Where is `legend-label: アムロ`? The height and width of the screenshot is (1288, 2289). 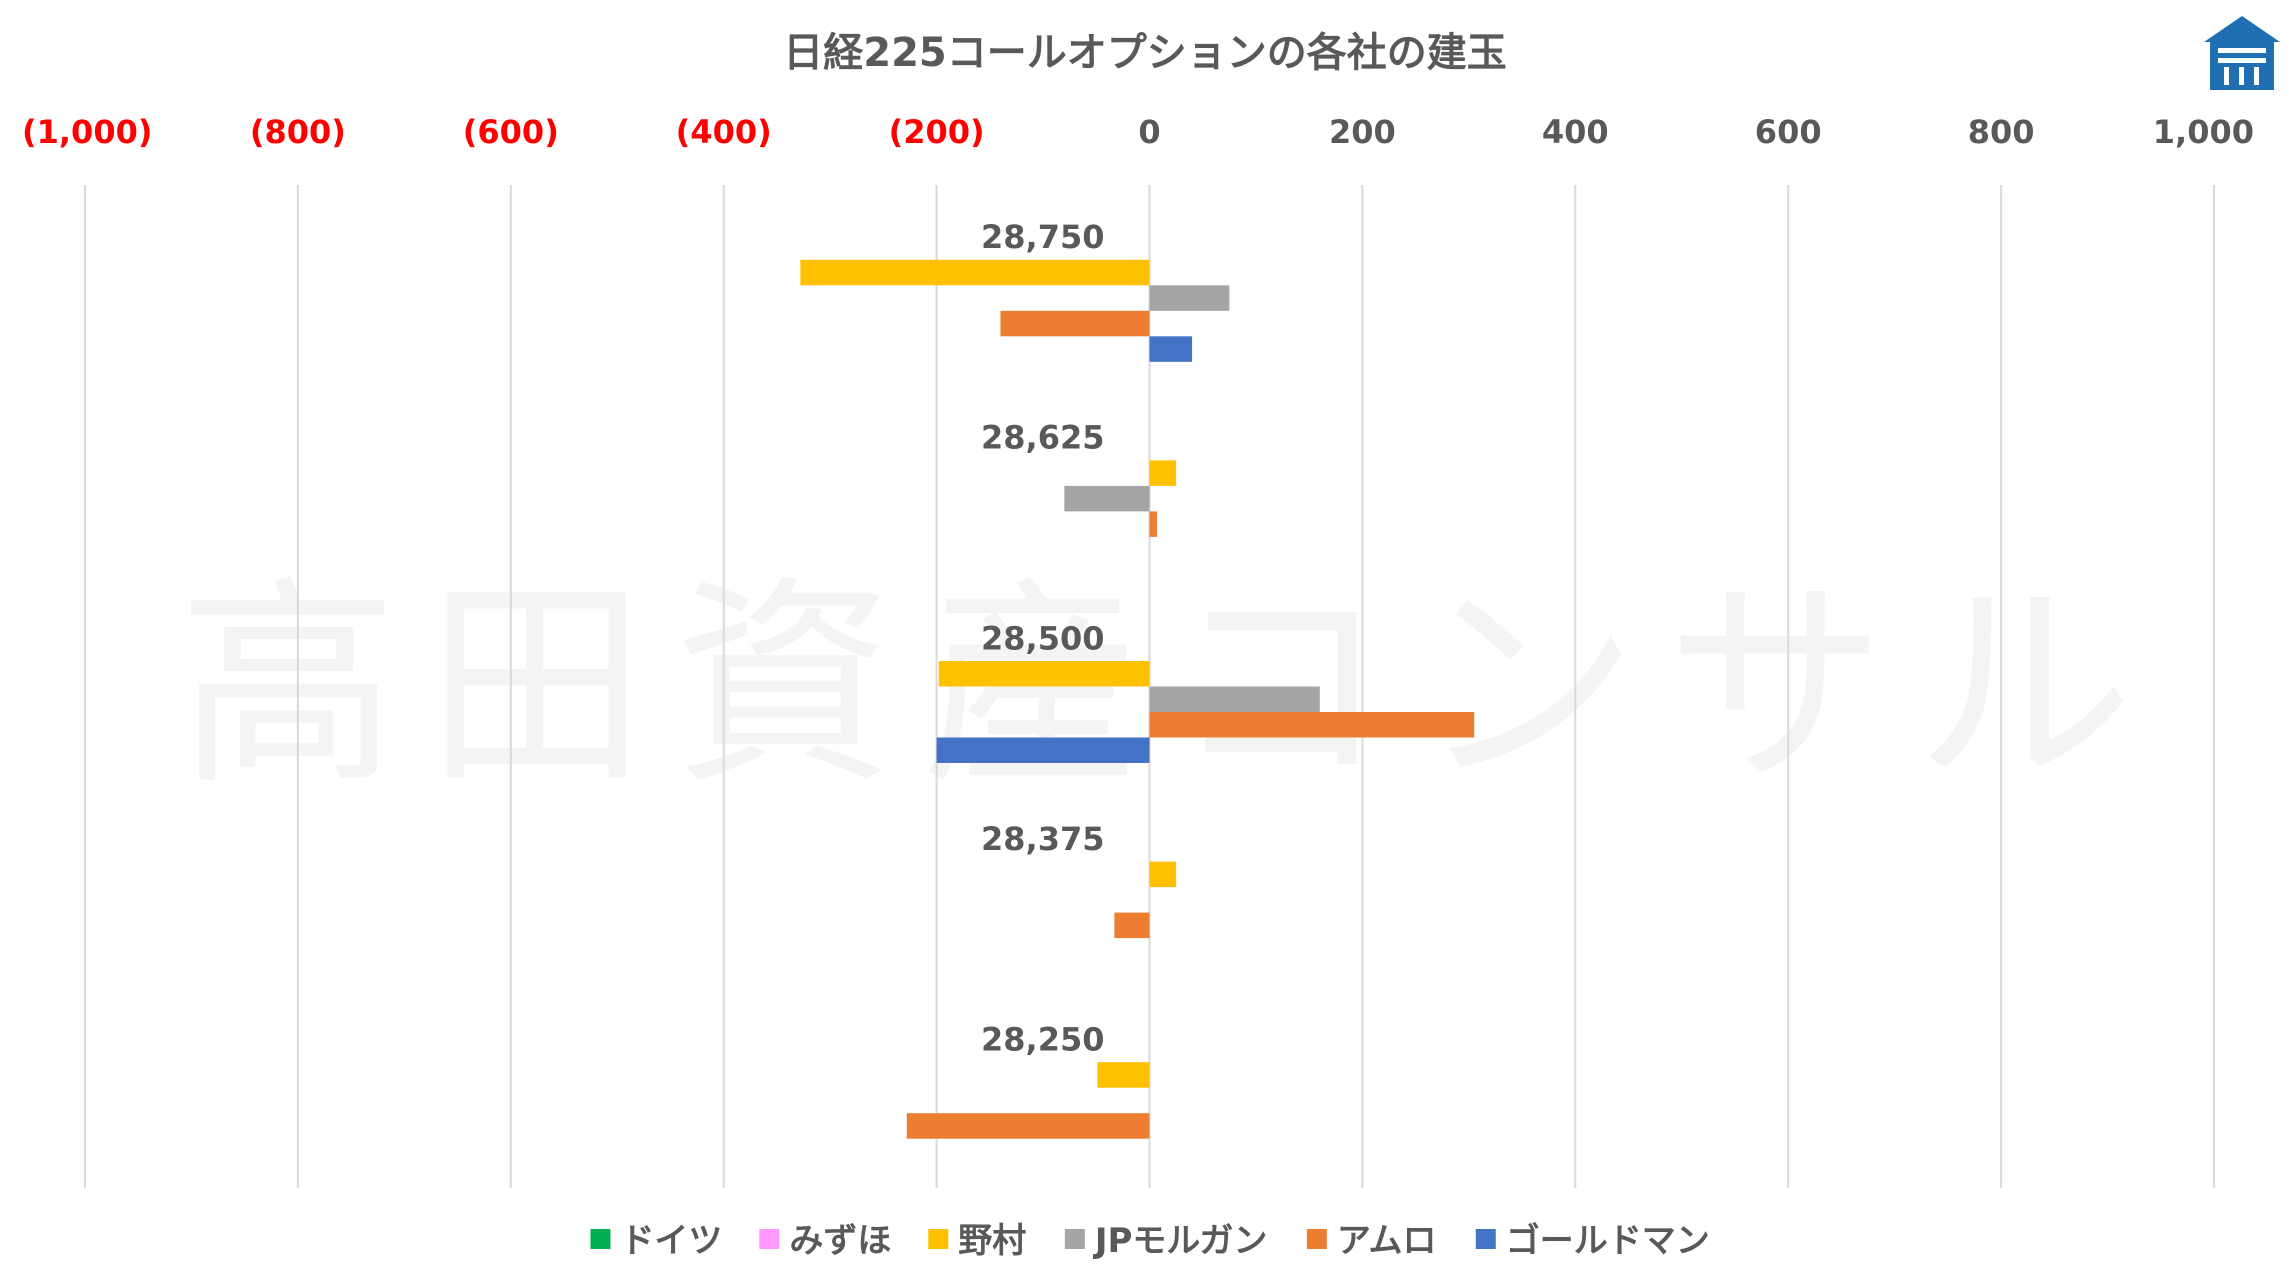
legend-label: アムロ is located at coordinates (1387, 1241).